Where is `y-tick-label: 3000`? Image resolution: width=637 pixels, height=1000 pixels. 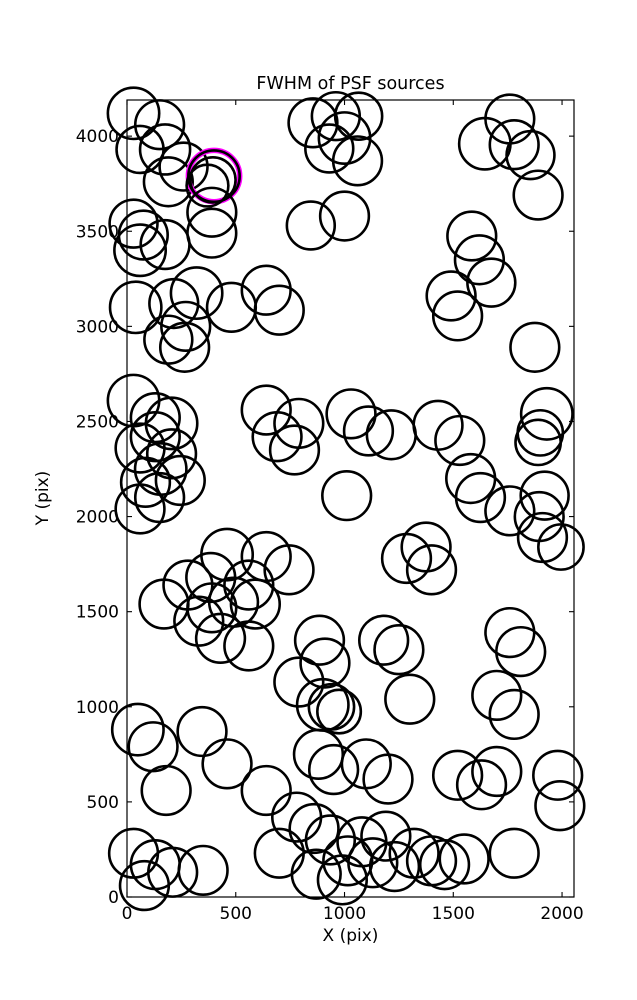 y-tick-label: 3000 is located at coordinates (97, 327).